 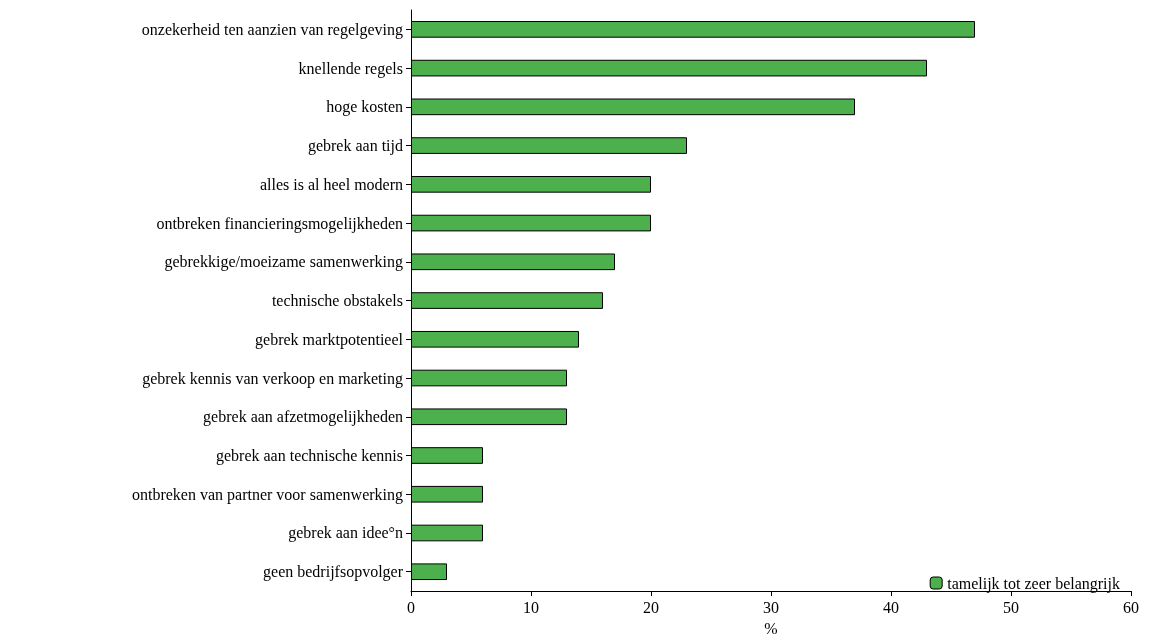 I want to click on y-tick-label: knellende regels, so click(x=350, y=68).